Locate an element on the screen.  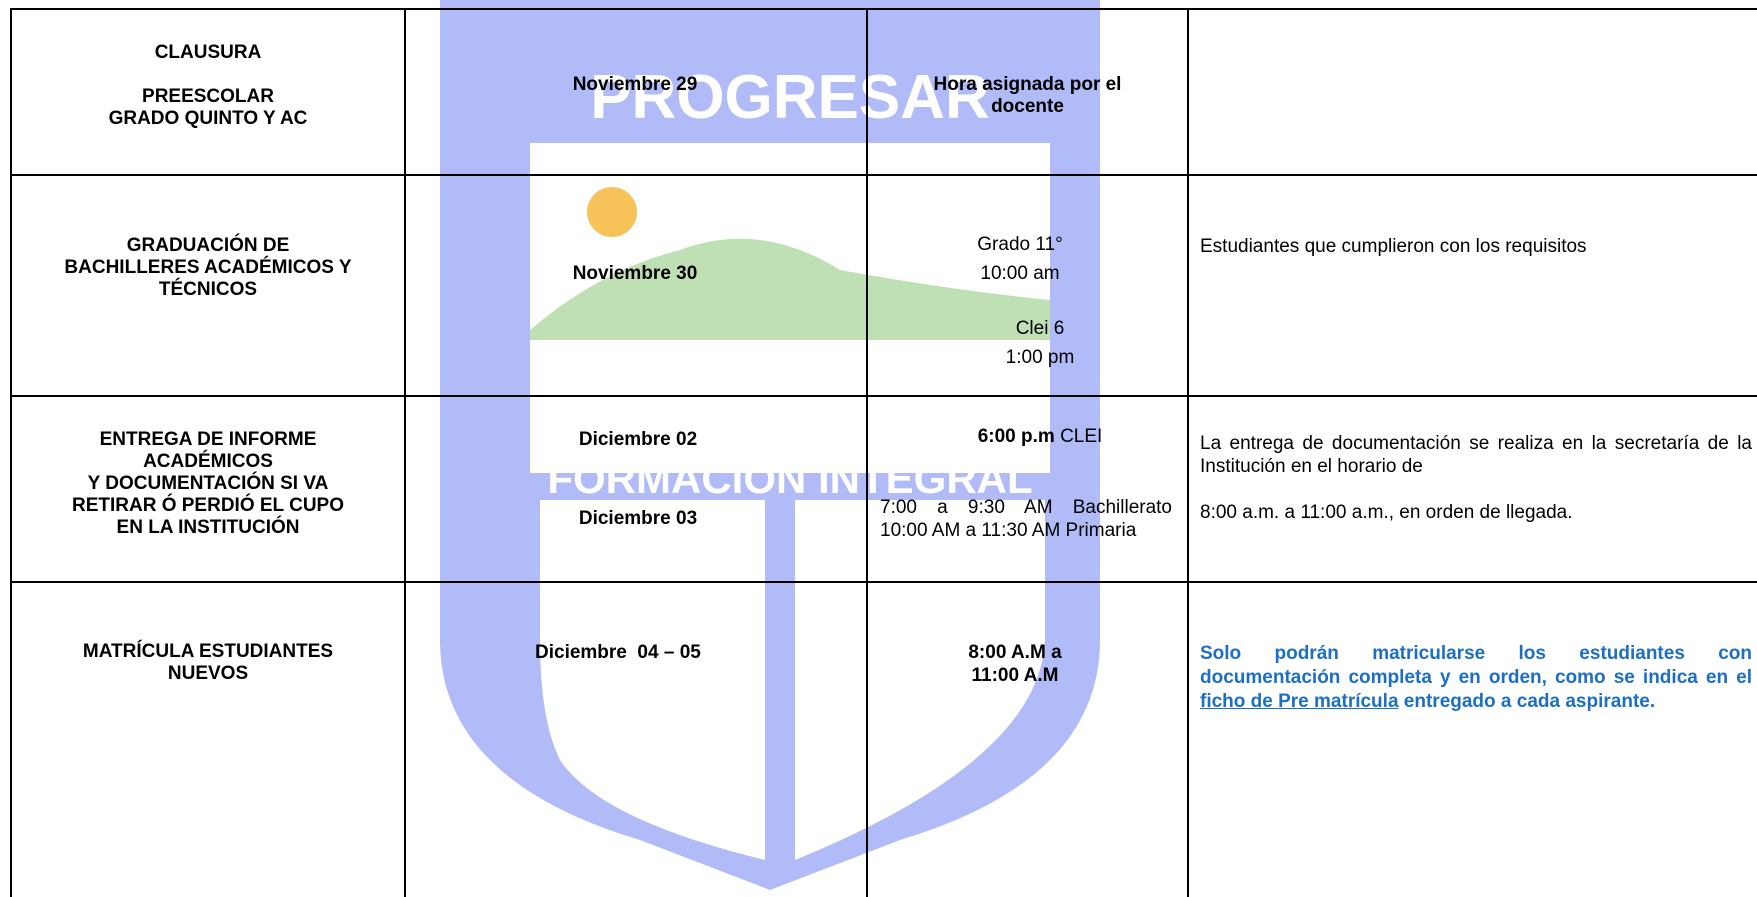
text: MATRÍCULA ESTUDIANTES is located at coordinates (208, 651).